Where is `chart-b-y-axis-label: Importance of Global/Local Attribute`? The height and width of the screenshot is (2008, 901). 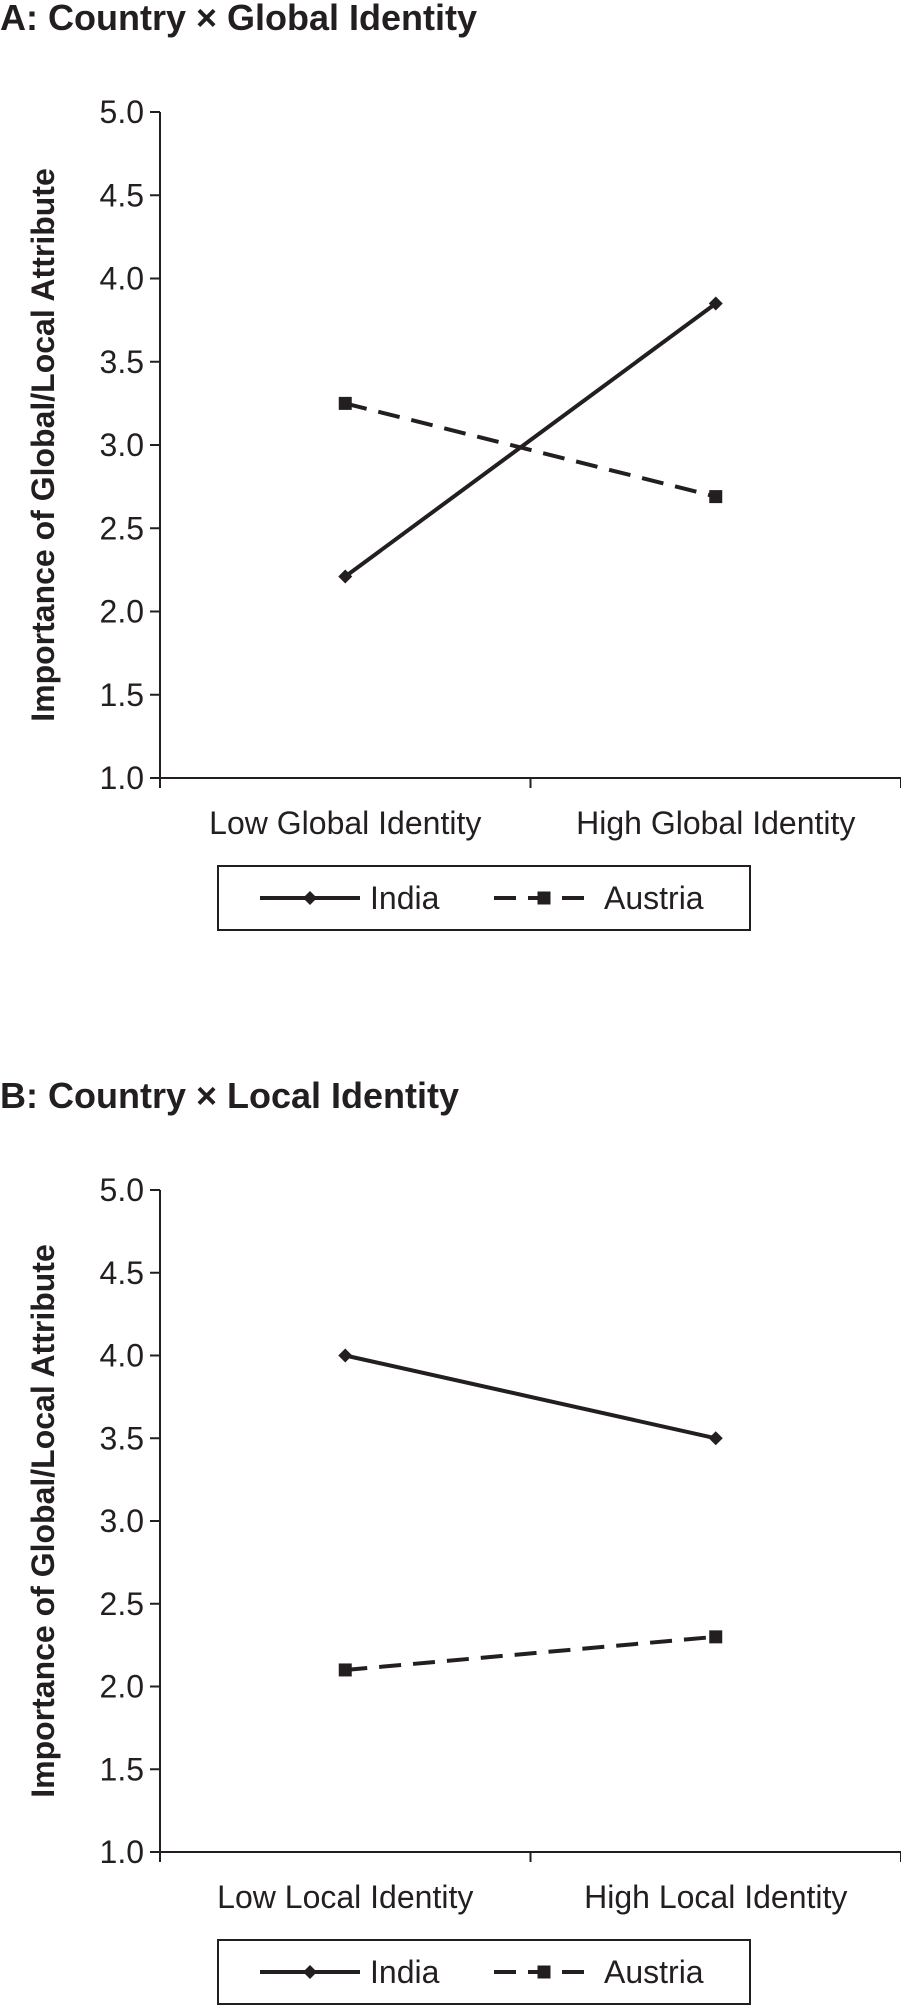
chart-b-y-axis-label: Importance of Global/Local Attribute is located at coordinates (43, 1521).